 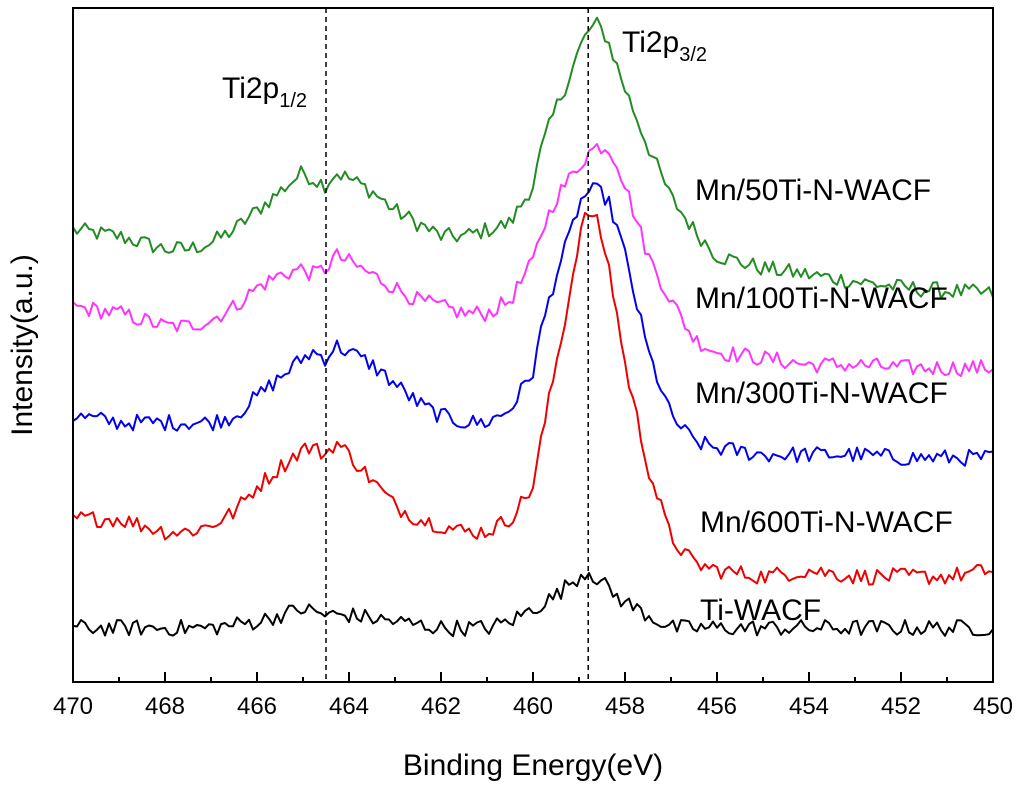 I want to click on peak-label-3-2: Ti2p3/2, so click(x=664, y=46).